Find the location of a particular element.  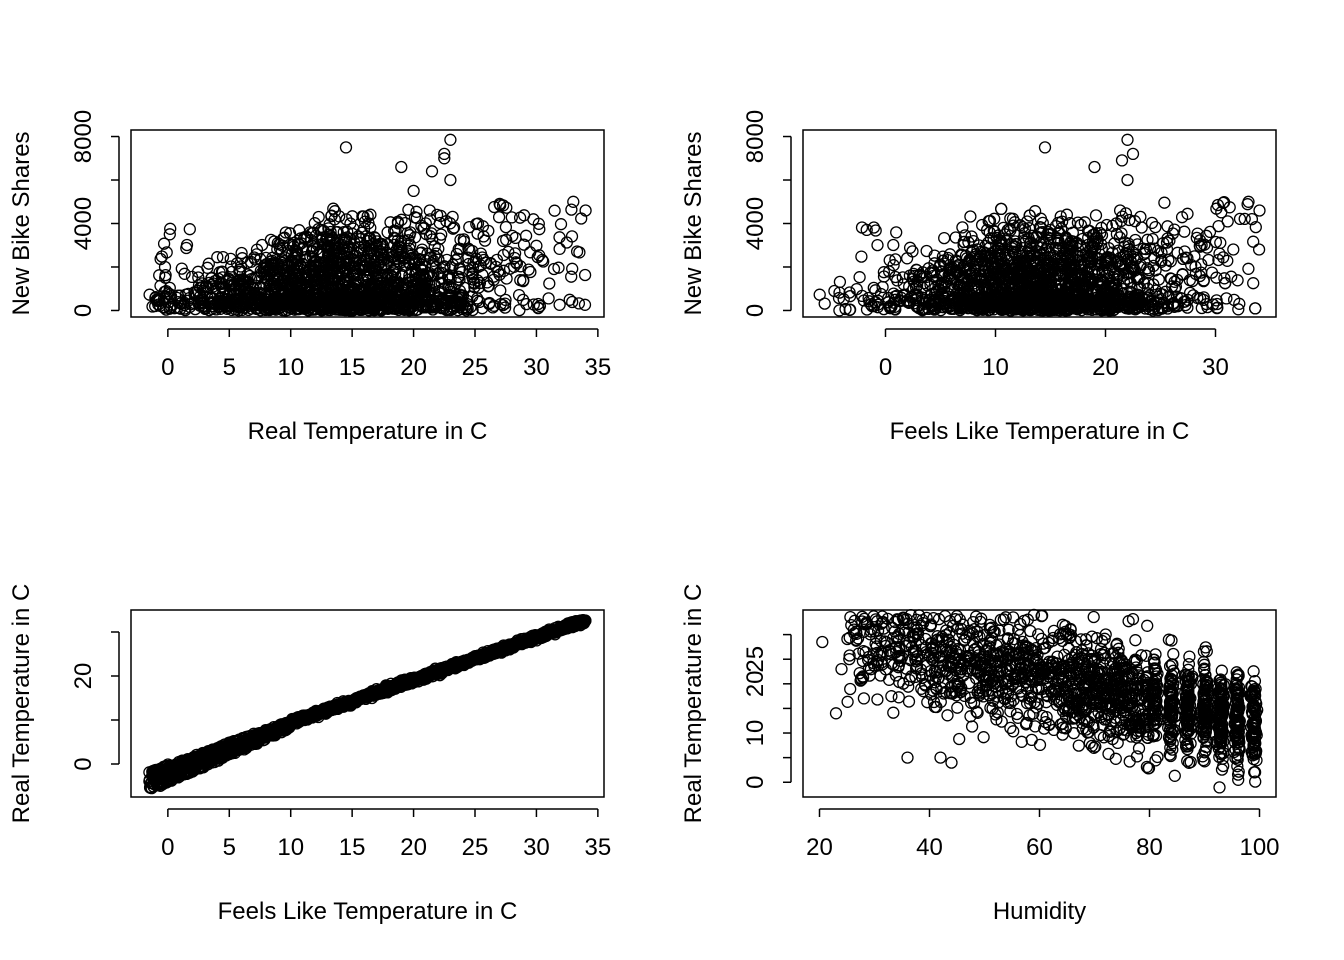

x-tick-label: 35 is located at coordinates (598, 367).